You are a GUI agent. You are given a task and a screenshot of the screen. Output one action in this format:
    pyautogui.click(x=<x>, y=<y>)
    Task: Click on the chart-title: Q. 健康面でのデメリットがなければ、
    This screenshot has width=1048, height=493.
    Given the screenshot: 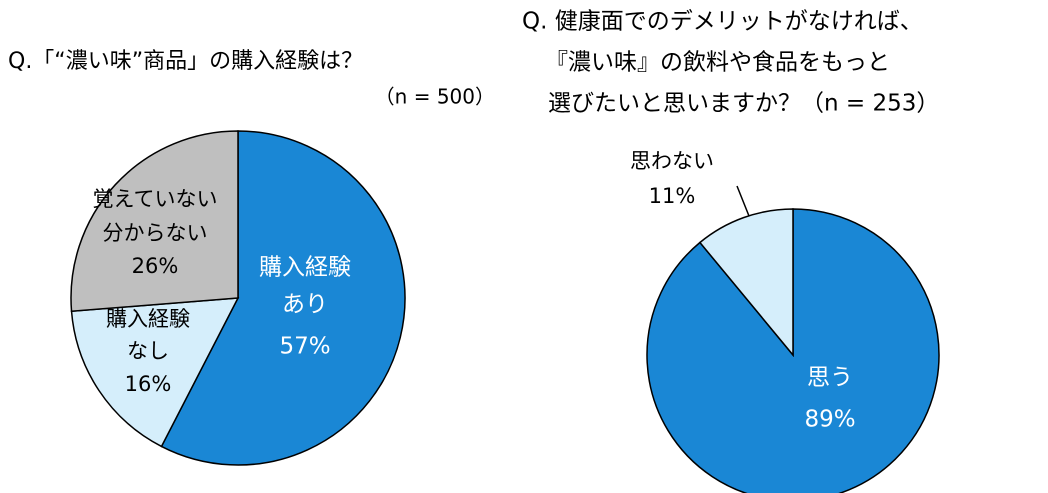 What is the action you would take?
    pyautogui.click(x=722, y=22)
    